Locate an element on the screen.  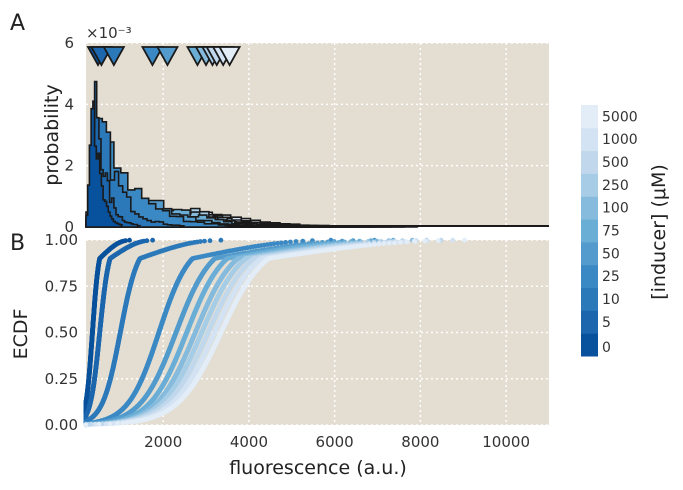
colorbar-tick-label: 500 is located at coordinates (615, 163).